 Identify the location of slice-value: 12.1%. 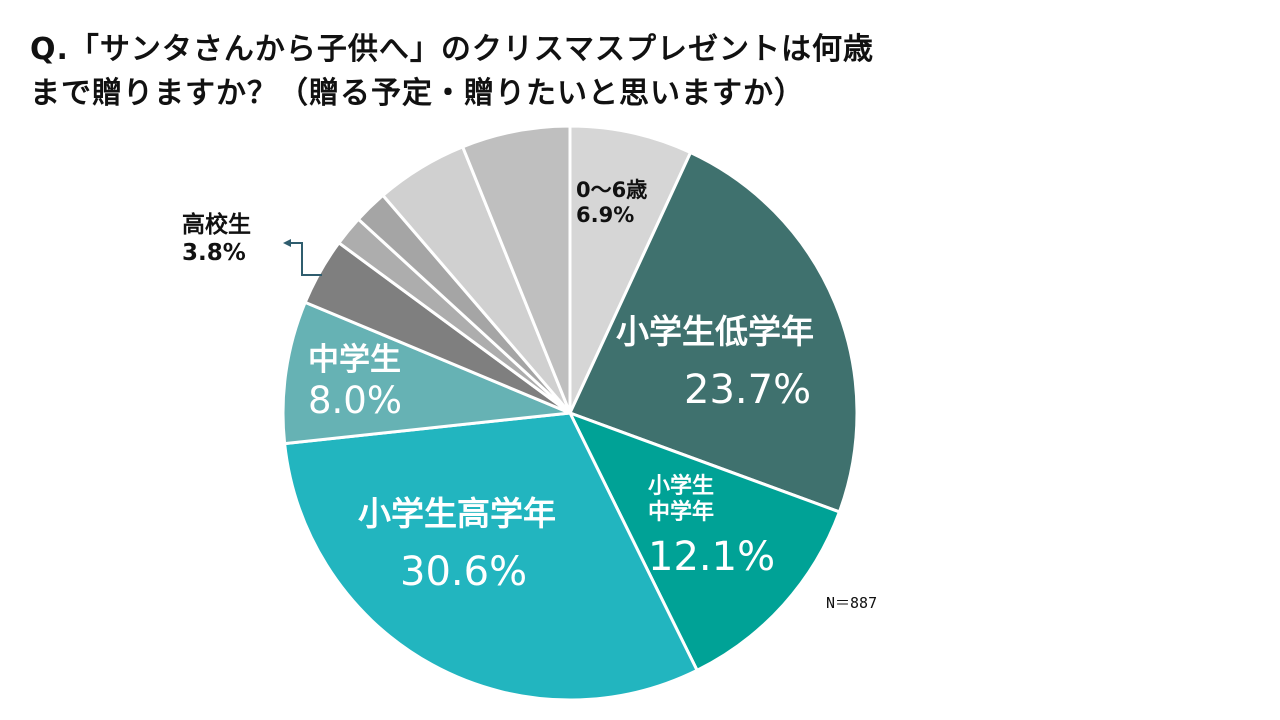
(712, 556).